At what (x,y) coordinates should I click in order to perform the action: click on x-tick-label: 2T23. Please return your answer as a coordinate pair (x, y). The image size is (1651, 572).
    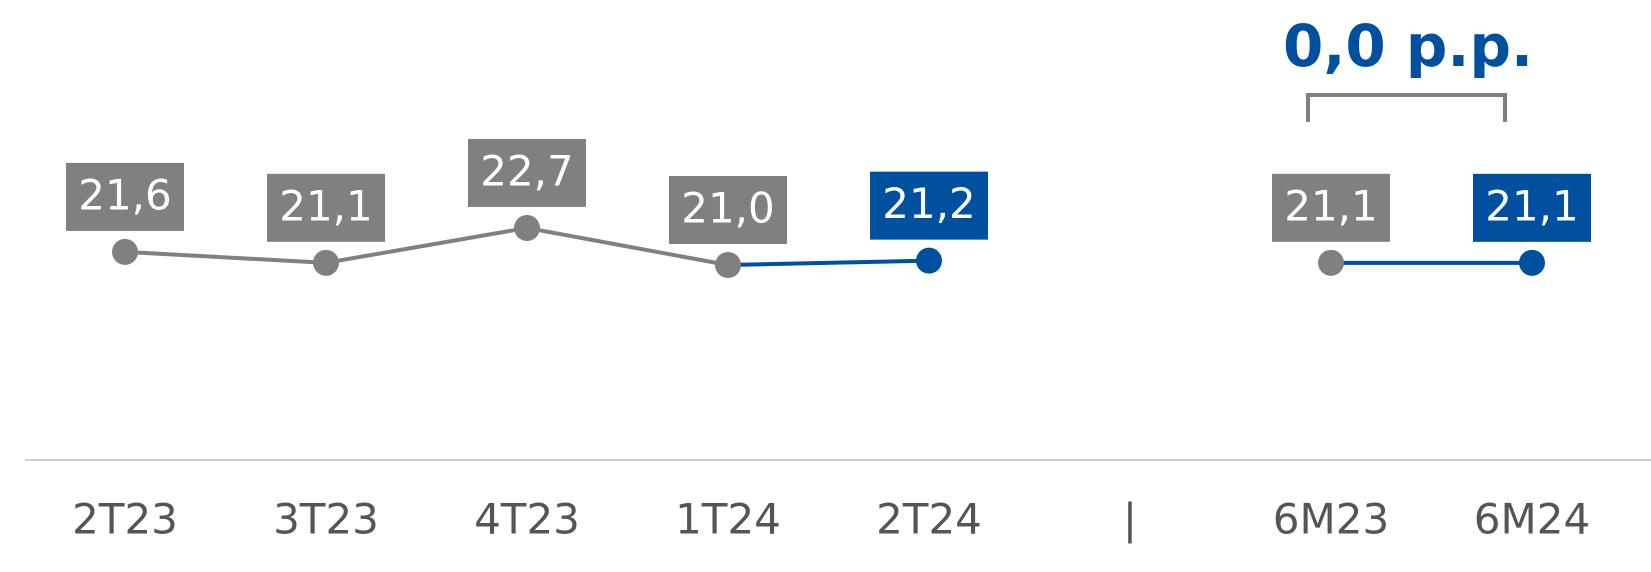
    Looking at the image, I should click on (125, 519).